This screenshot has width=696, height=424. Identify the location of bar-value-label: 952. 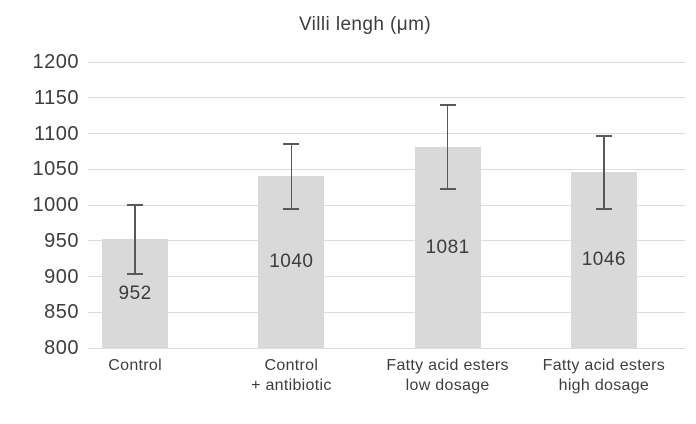
(135, 293).